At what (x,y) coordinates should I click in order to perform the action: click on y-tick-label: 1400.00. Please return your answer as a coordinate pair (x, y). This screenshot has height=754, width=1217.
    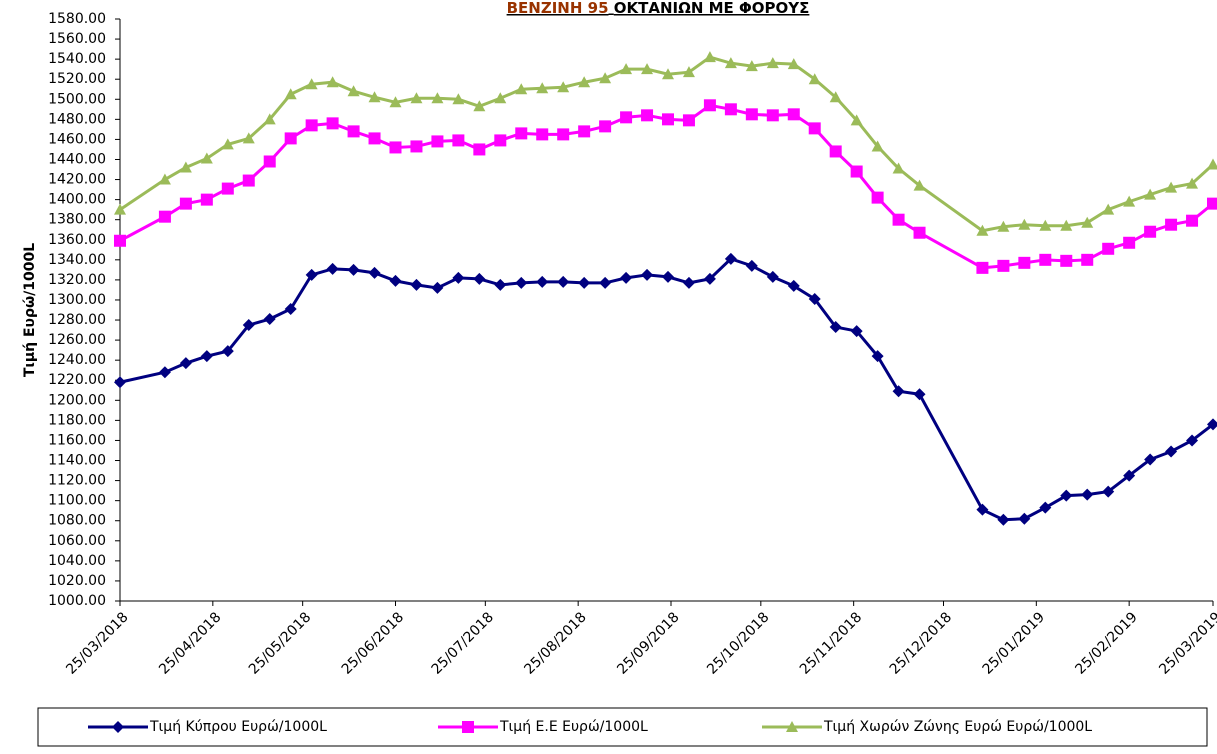
    Looking at the image, I should click on (77, 200).